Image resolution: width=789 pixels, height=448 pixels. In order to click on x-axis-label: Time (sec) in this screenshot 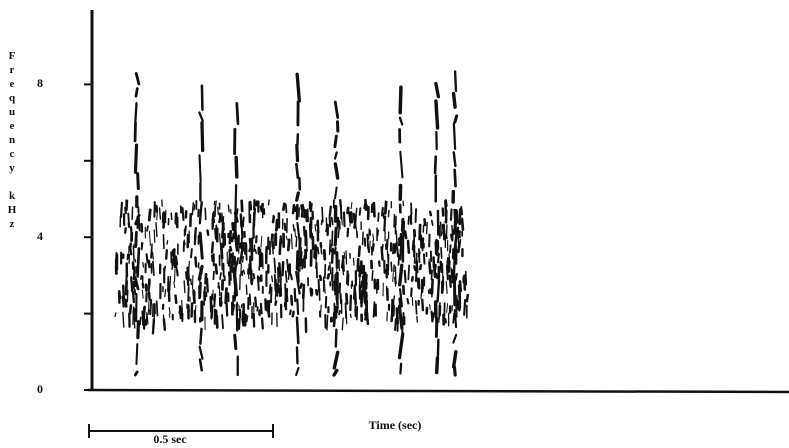, I will do `click(395, 425)`.